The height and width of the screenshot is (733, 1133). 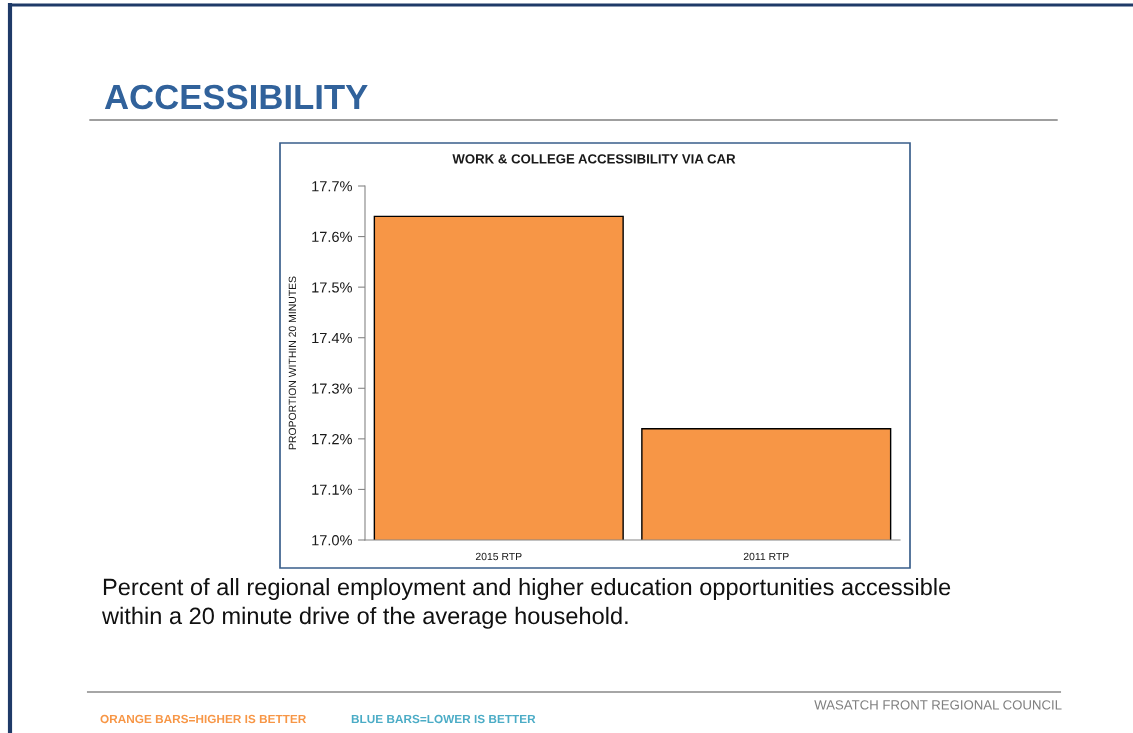 What do you see at coordinates (203, 719) in the screenshot?
I see `text: ORANGE BARS=HIGHER IS BETTER` at bounding box center [203, 719].